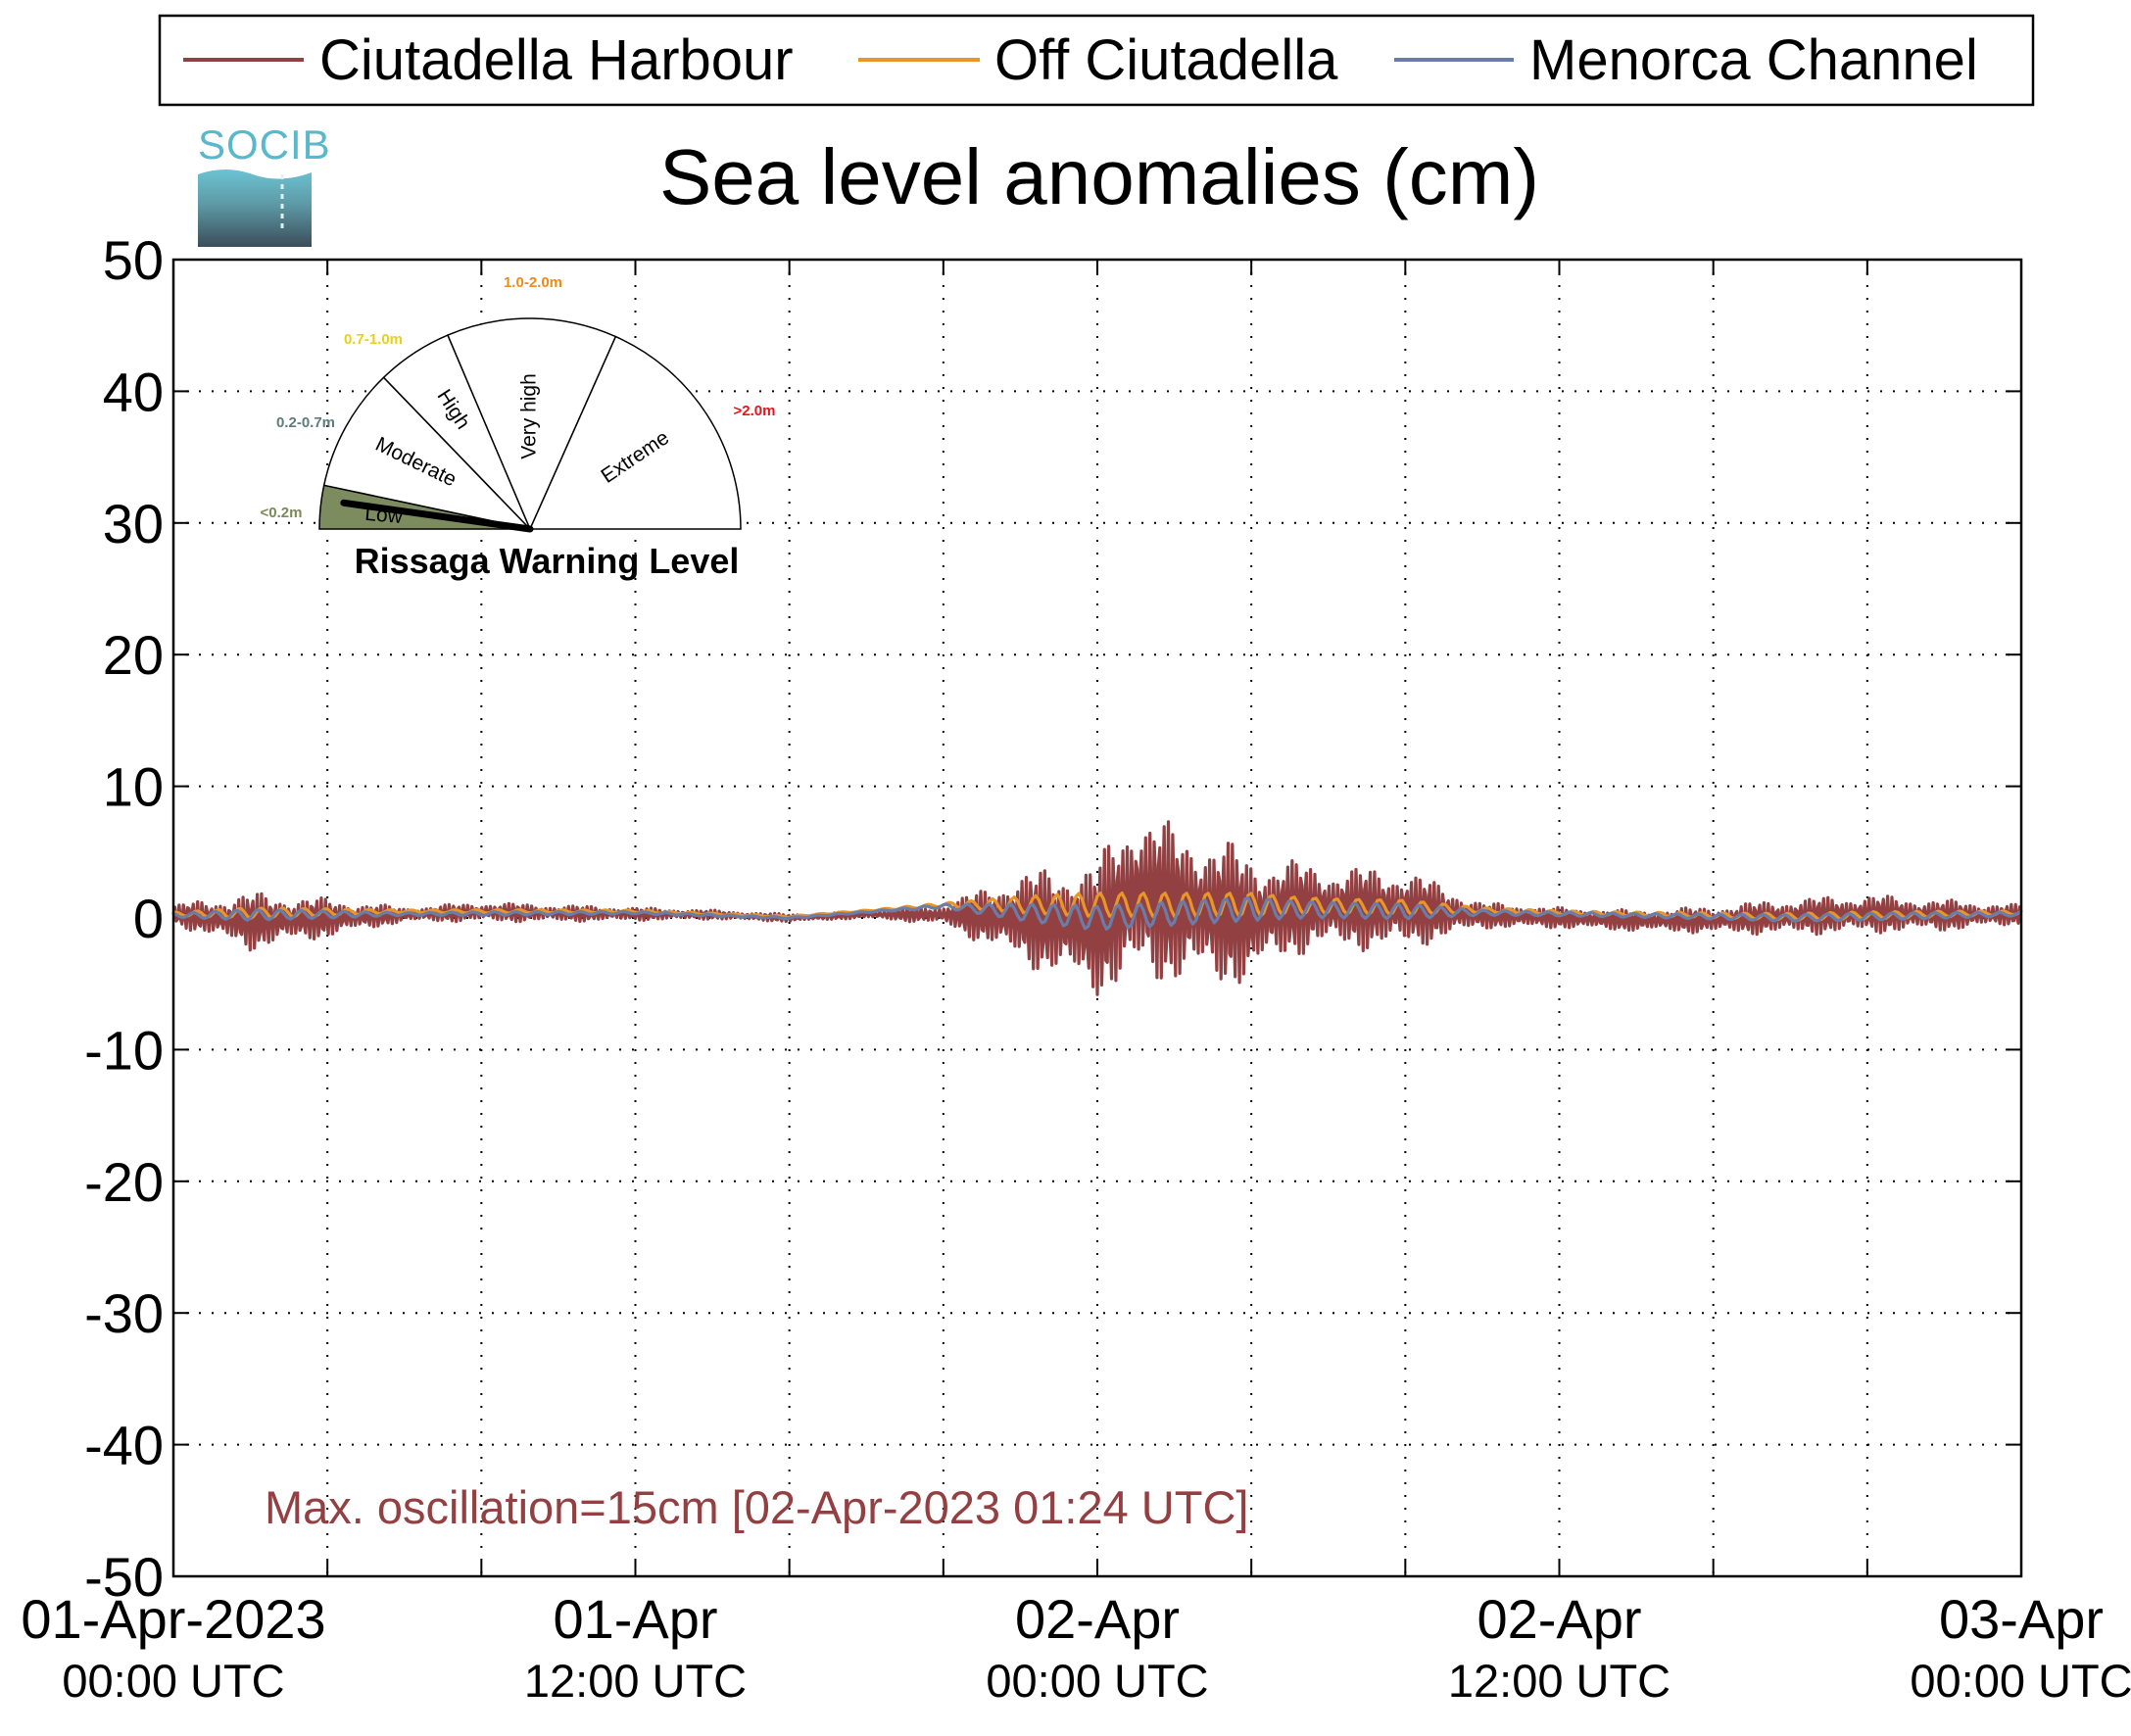  I want to click on legend-label-menorca-channel: Menorca Channel, so click(1754, 60).